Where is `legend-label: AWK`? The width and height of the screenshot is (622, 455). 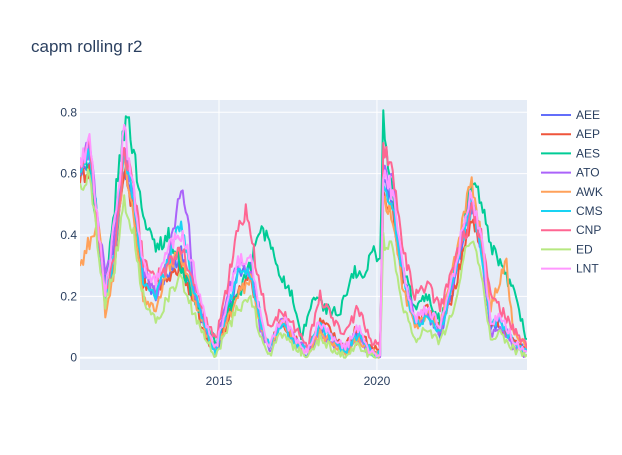
legend-label: AWK is located at coordinates (589, 192).